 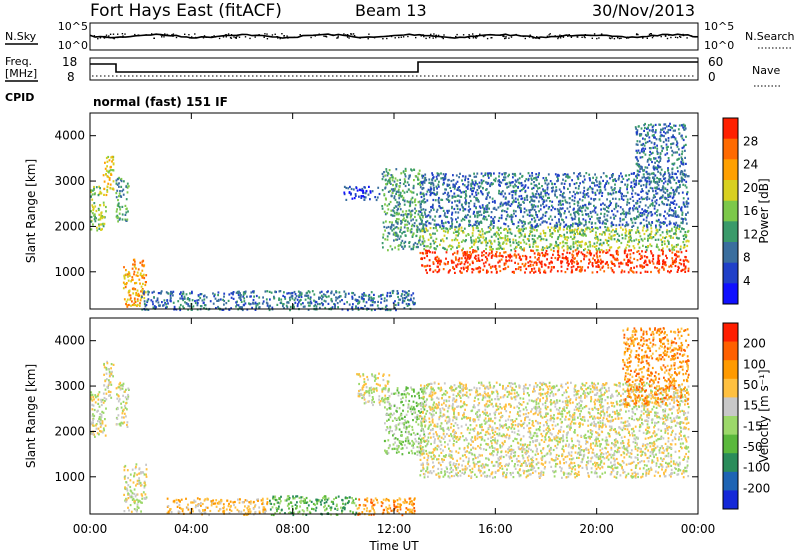 I want to click on noise-left-tick-bottom: 10^0, so click(x=73, y=45).